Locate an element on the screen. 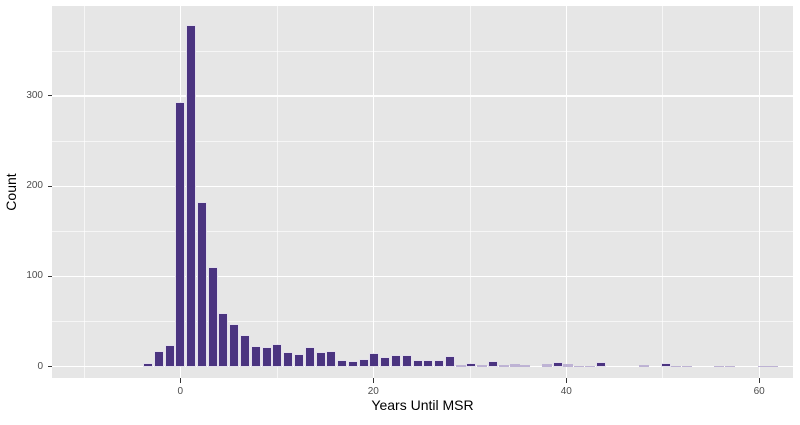 The height and width of the screenshot is (425, 800). y-tick-label: 0 is located at coordinates (40, 366).